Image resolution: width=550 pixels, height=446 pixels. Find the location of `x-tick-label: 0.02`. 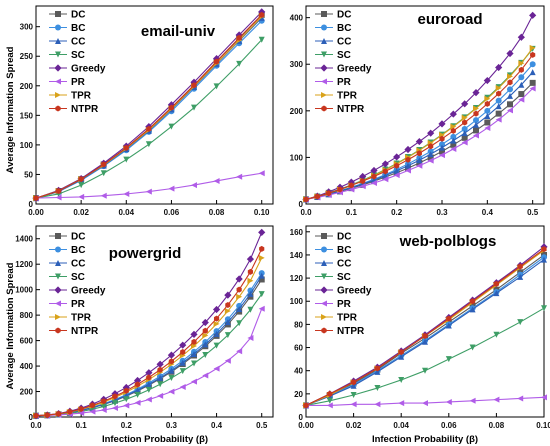

x-tick-label: 0.02 is located at coordinates (81, 212).